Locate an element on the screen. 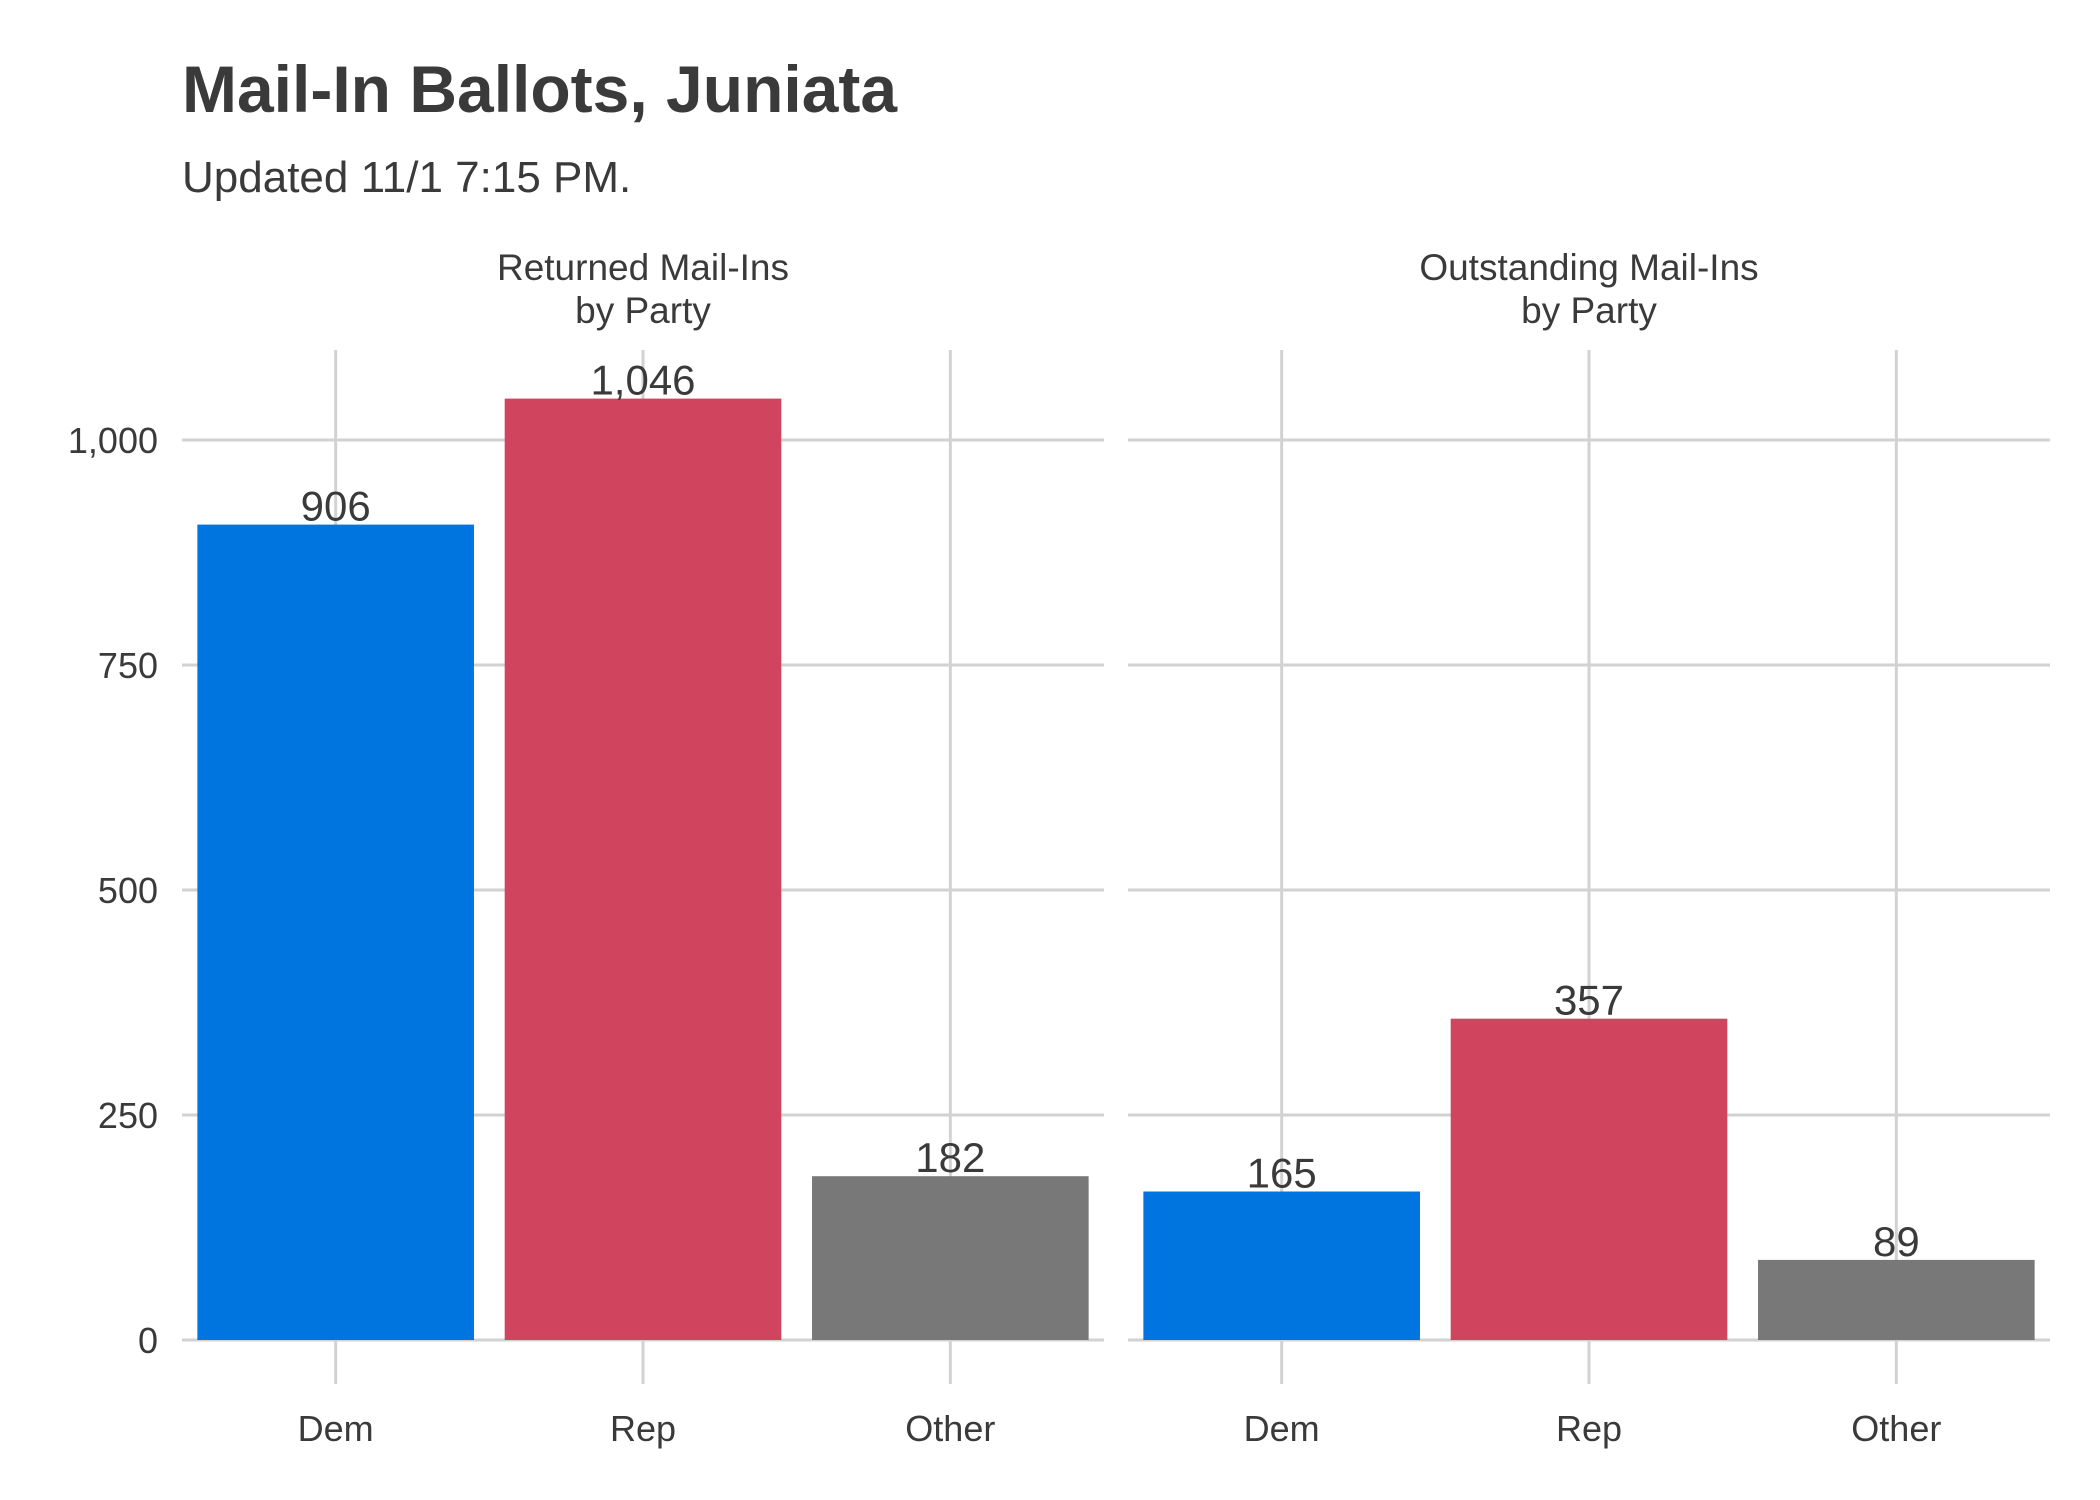 The height and width of the screenshot is (1500, 2100). y-tick-label: 0 is located at coordinates (148, 1340).